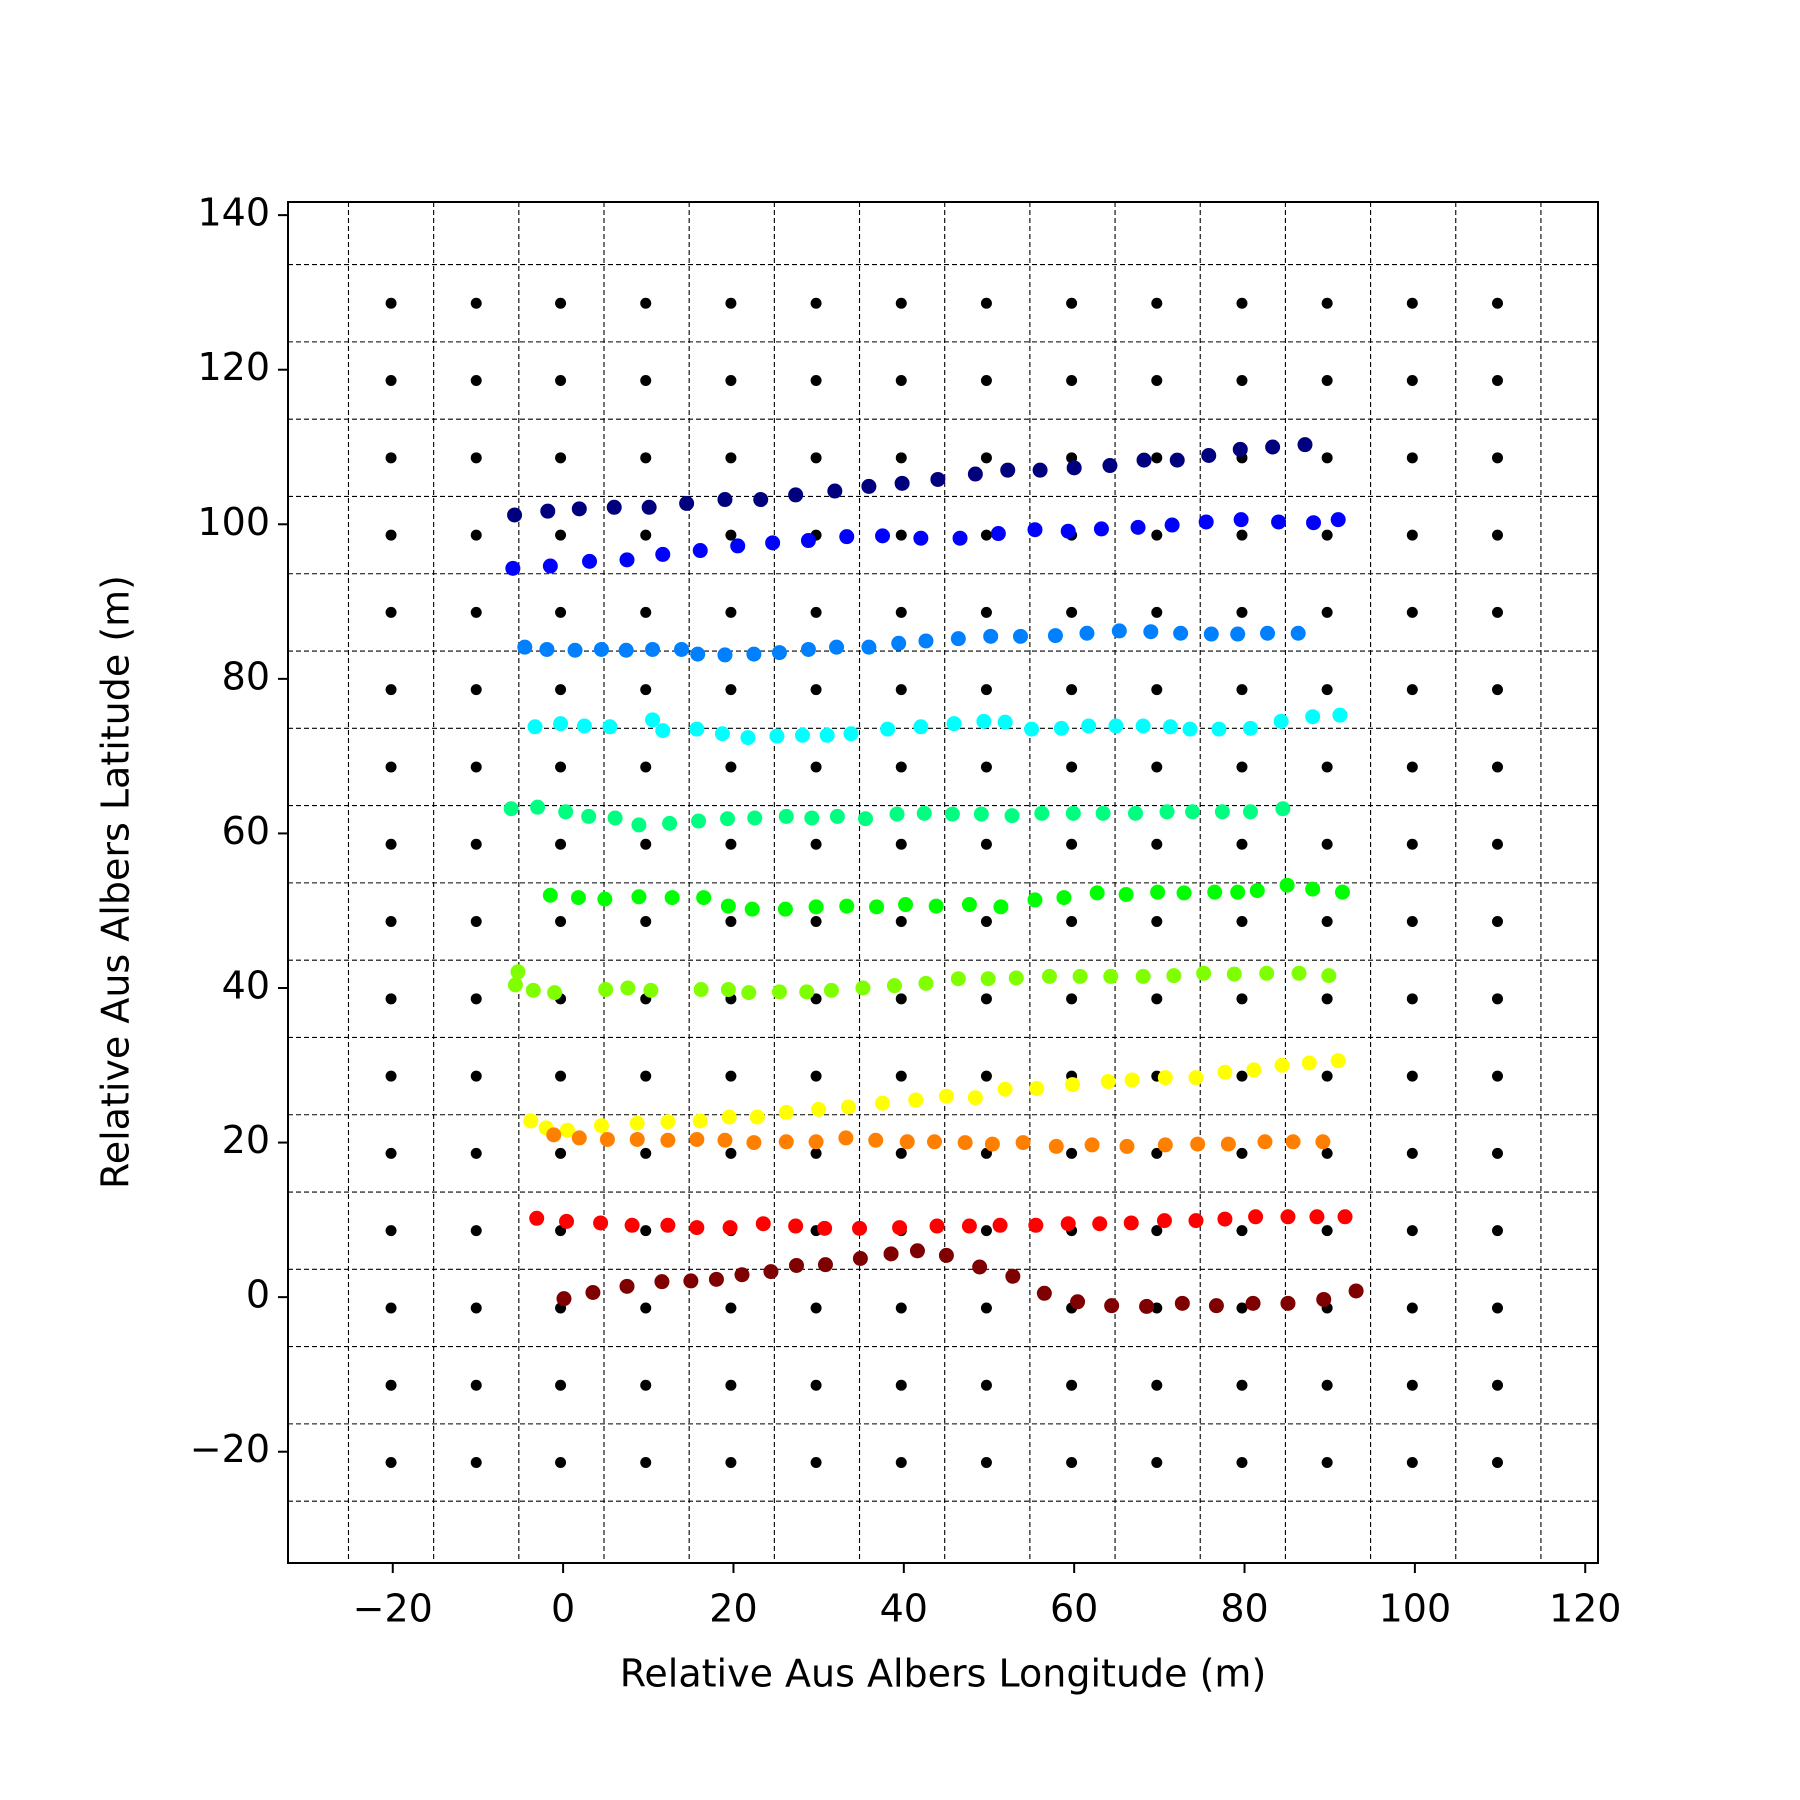  What do you see at coordinates (1585, 1609) in the screenshot?
I see `x-tick-label: 120` at bounding box center [1585, 1609].